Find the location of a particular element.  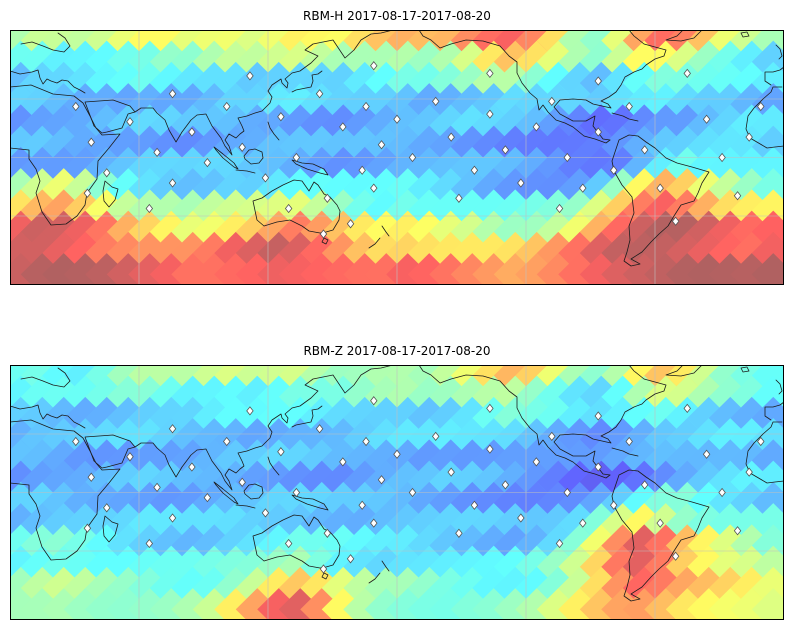

chart-title-rbm-z: RBM-Z 2017-08-17-2017-08-20 is located at coordinates (397, 351).